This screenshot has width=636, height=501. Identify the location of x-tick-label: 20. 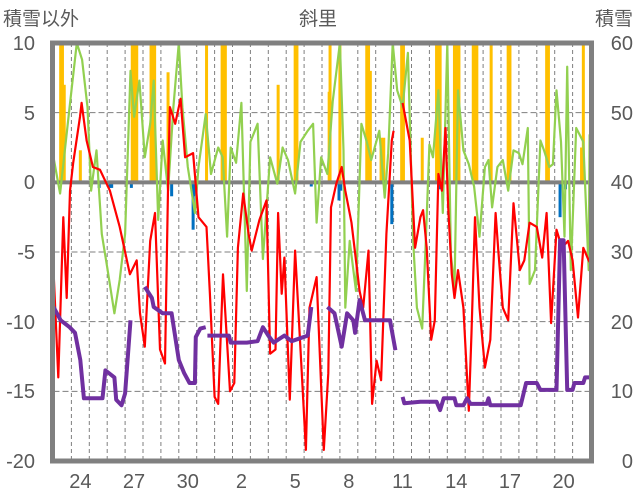
(564, 482).